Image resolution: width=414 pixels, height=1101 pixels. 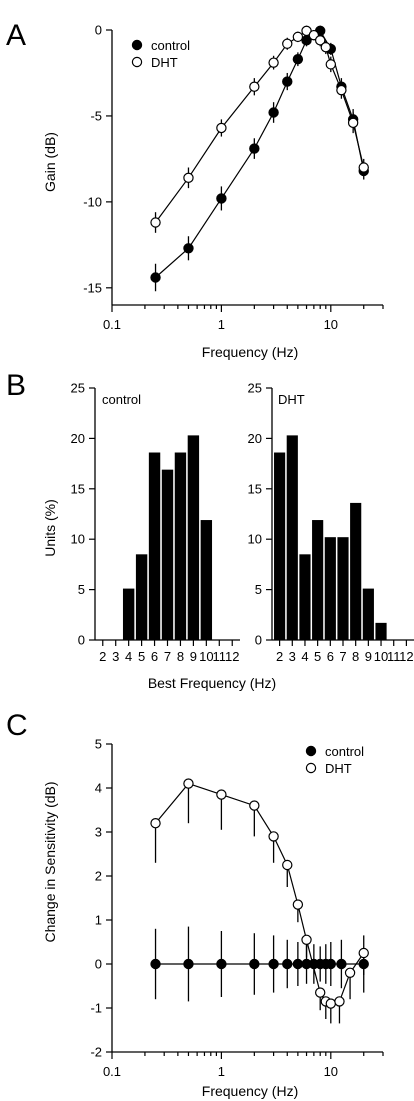 I want to click on panel-a-xlabel: Frequency (Hz), so click(x=250, y=352).